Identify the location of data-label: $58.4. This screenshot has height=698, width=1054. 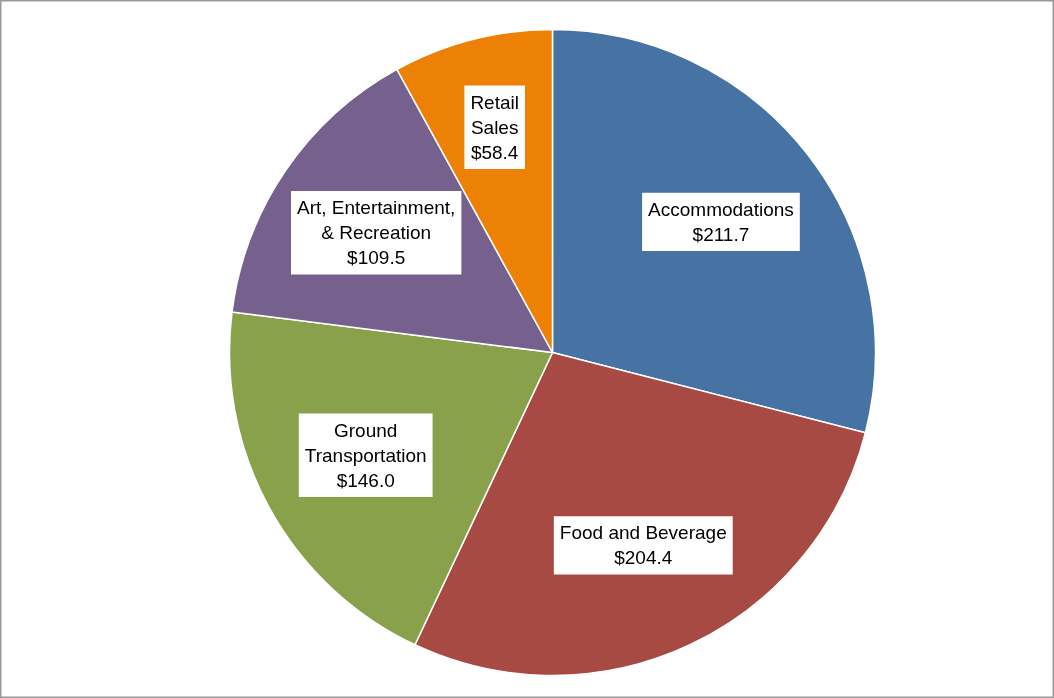
(494, 152).